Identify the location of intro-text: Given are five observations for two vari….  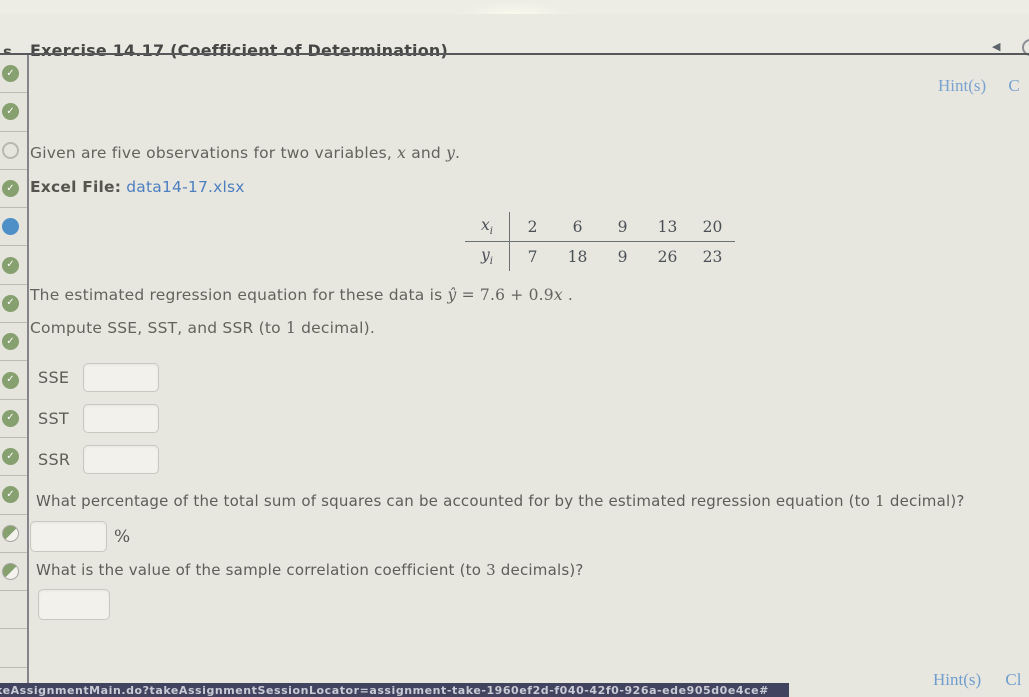
(245, 153).